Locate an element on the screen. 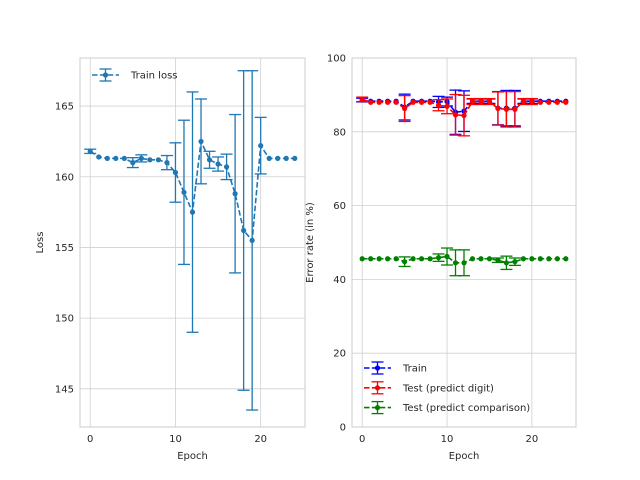  legend-entry: Test (predict digit) is located at coordinates (429, 388).